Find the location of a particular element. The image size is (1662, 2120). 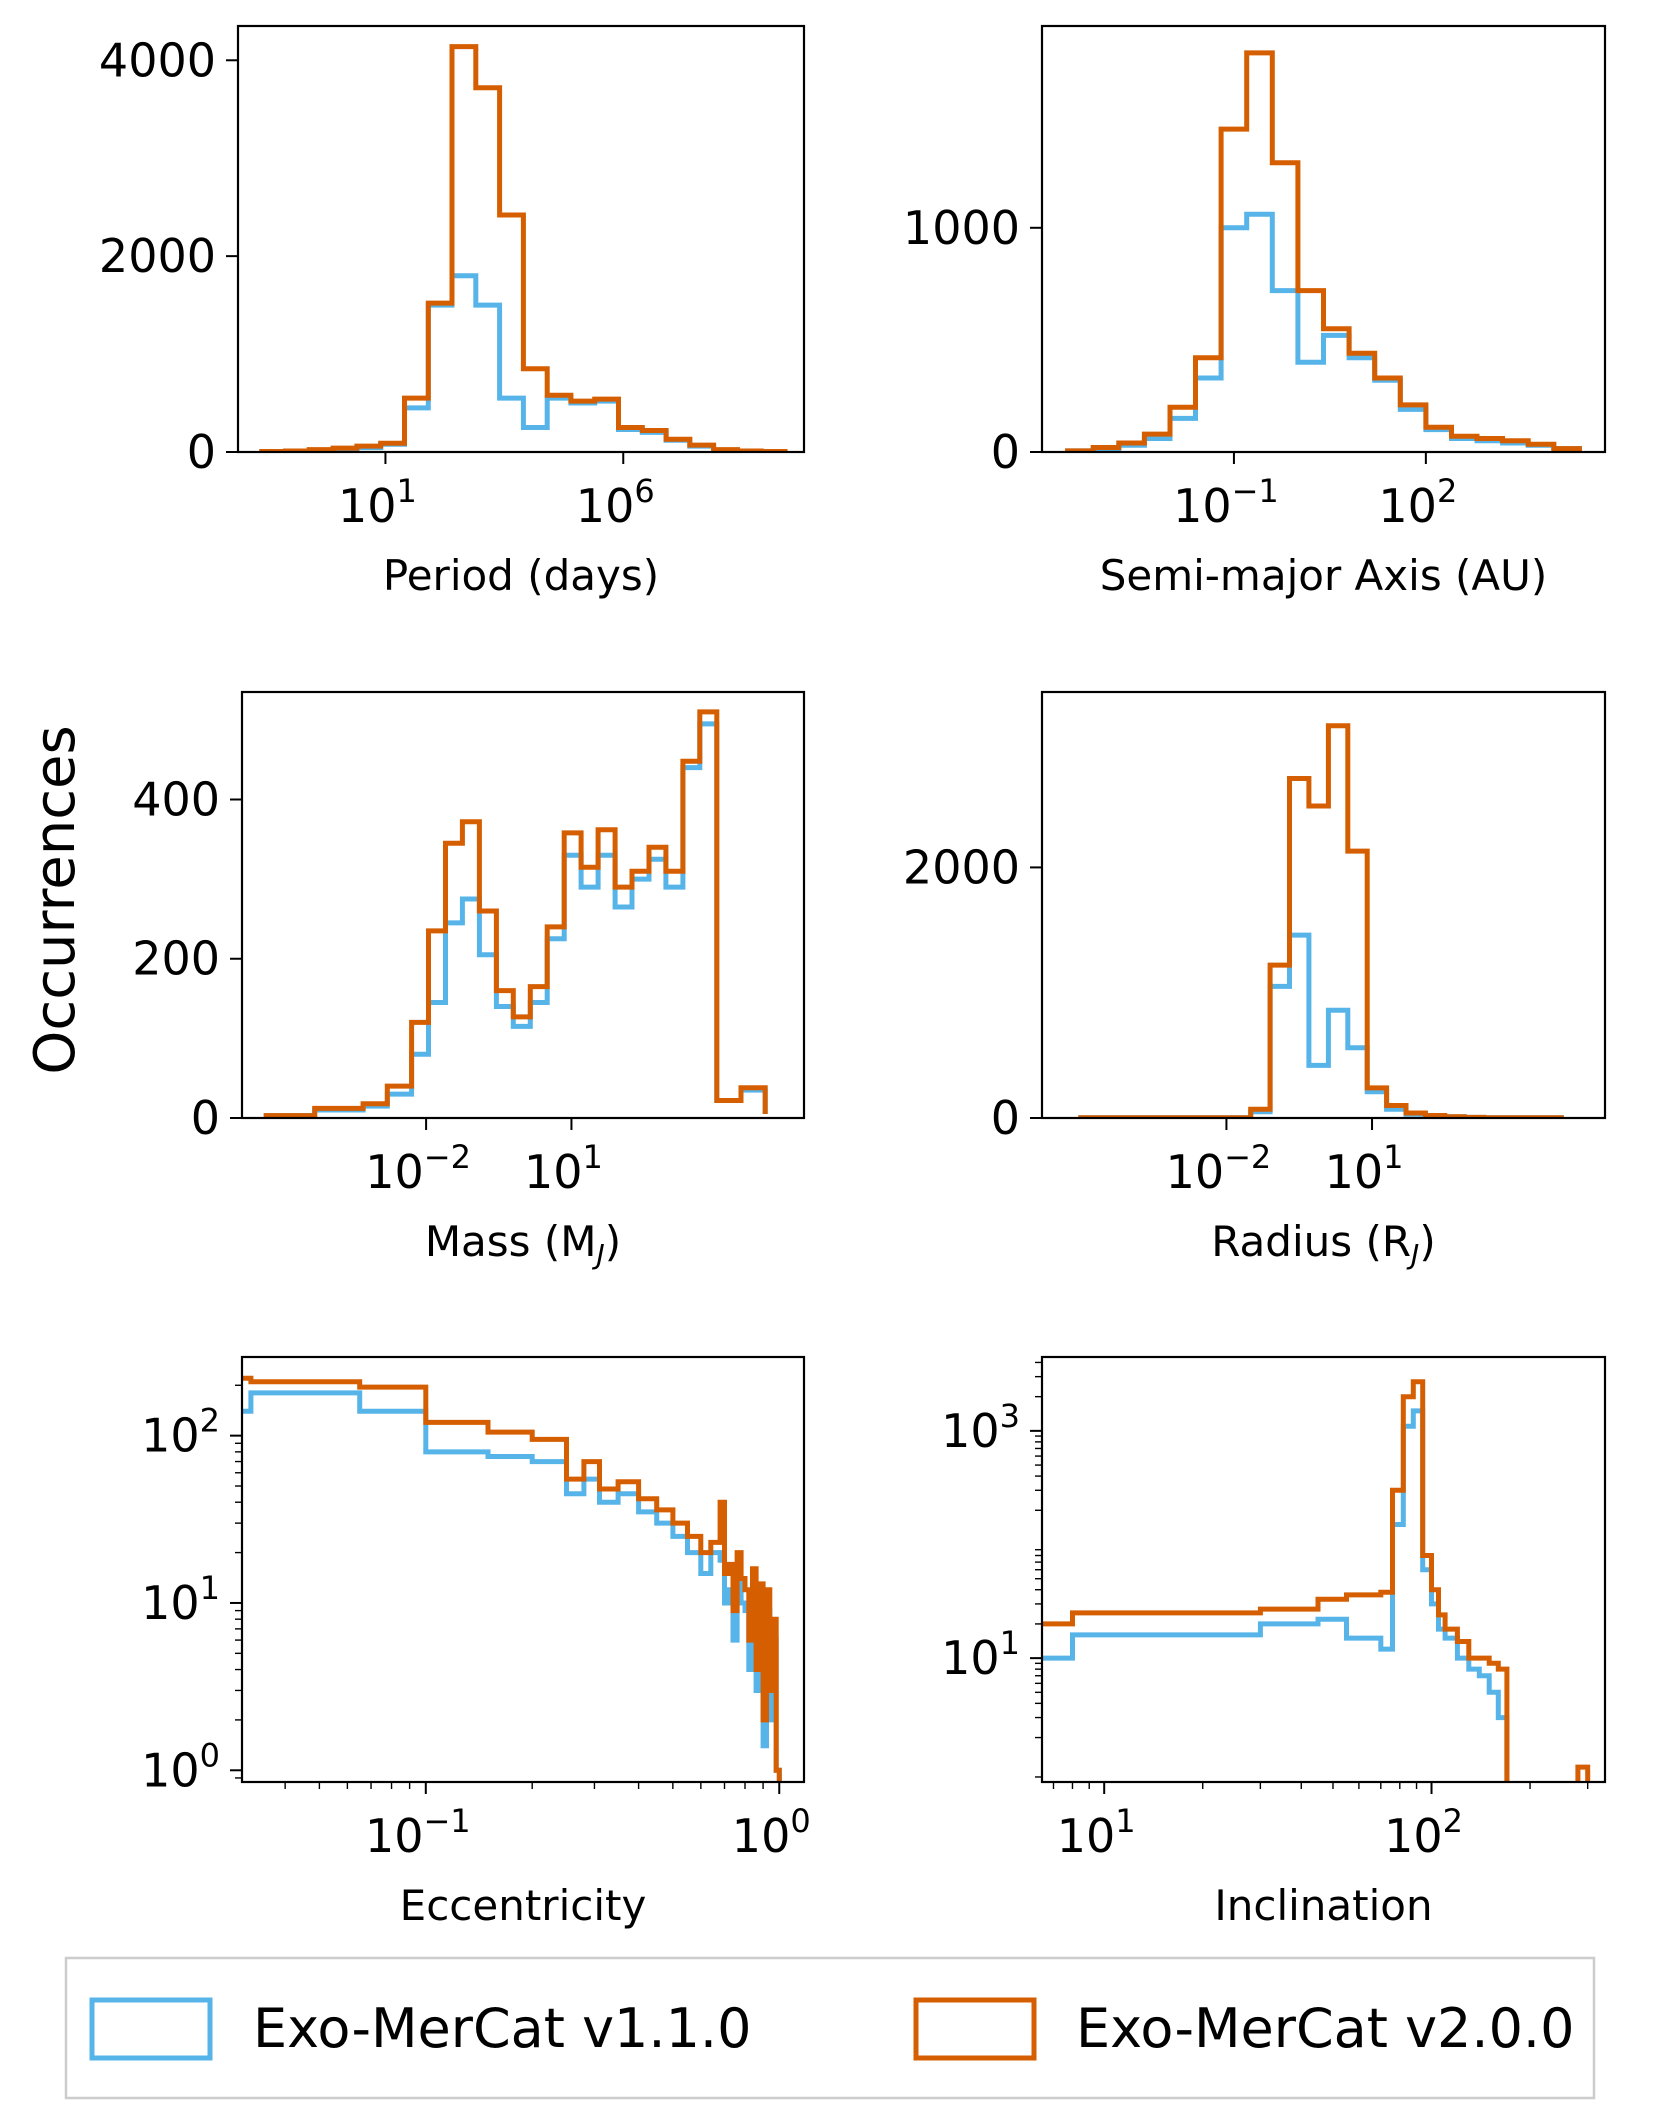

x-tick-label: 10⁰ is located at coordinates (771, 1832).